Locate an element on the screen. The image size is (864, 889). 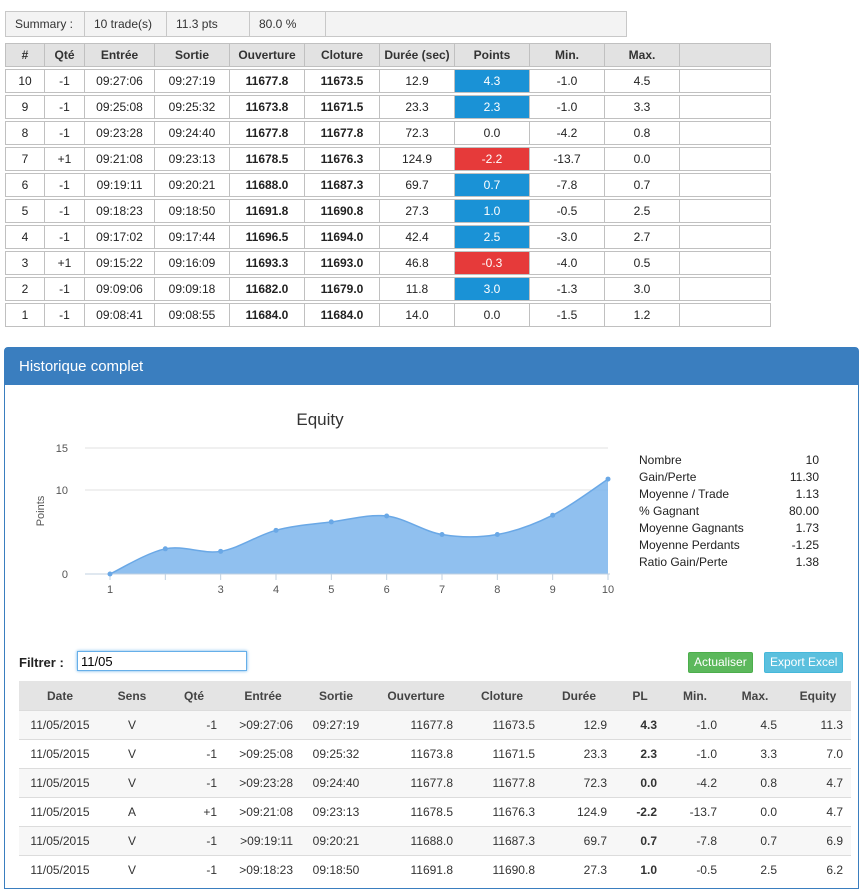
summary-filler is located at coordinates (476, 24).